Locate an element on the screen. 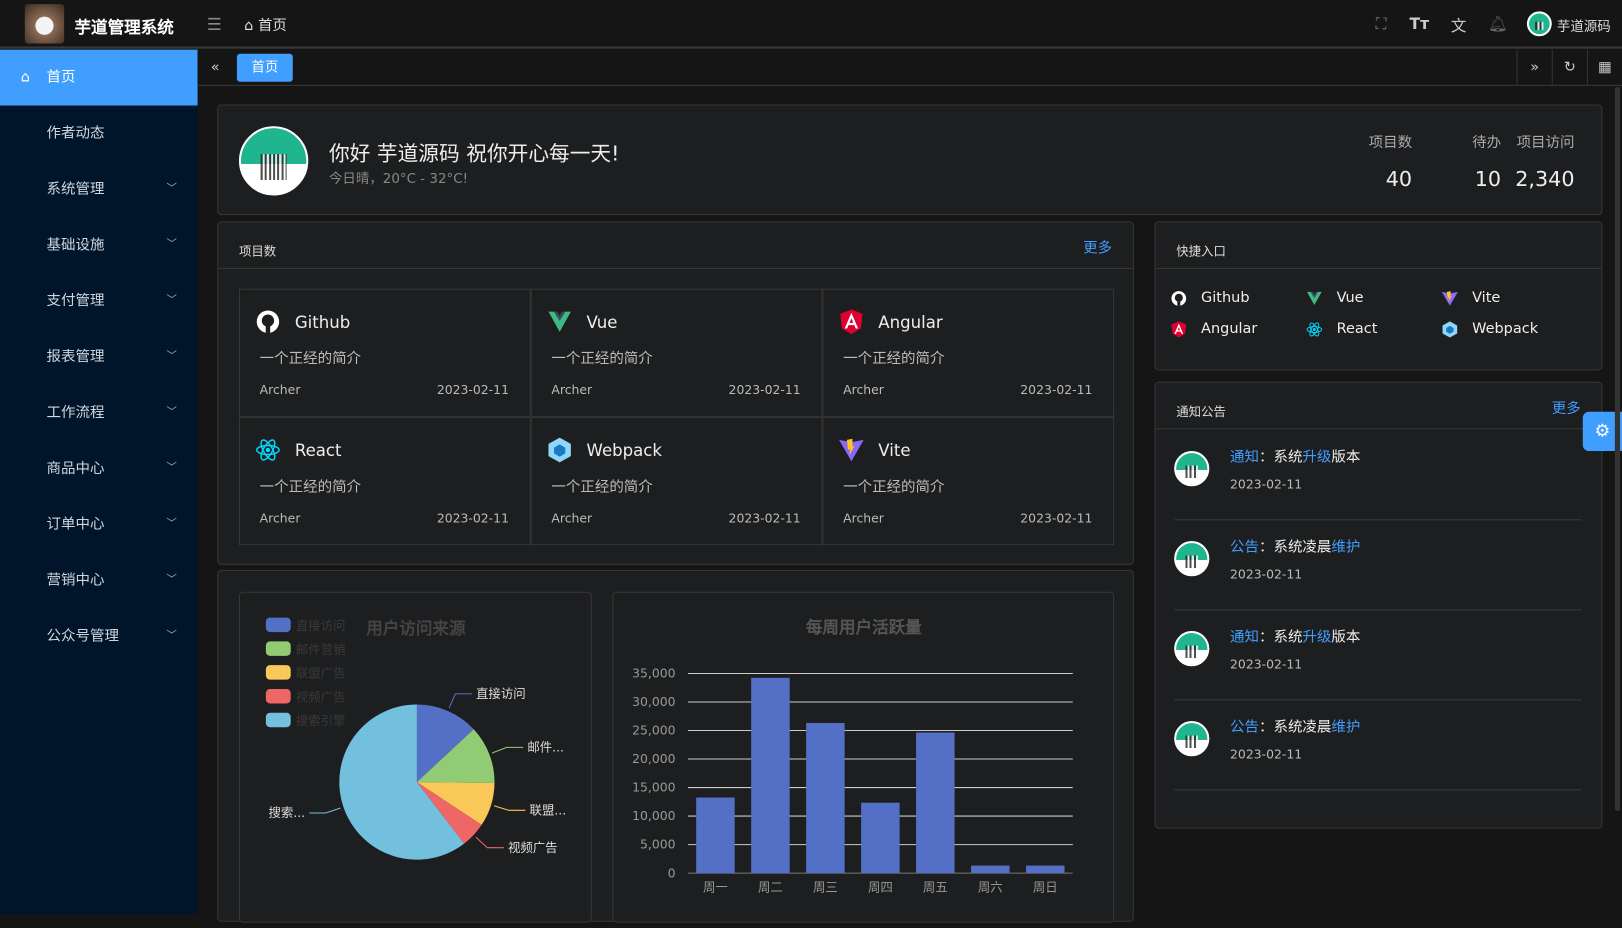  project-name: Github is located at coordinates (322, 322).